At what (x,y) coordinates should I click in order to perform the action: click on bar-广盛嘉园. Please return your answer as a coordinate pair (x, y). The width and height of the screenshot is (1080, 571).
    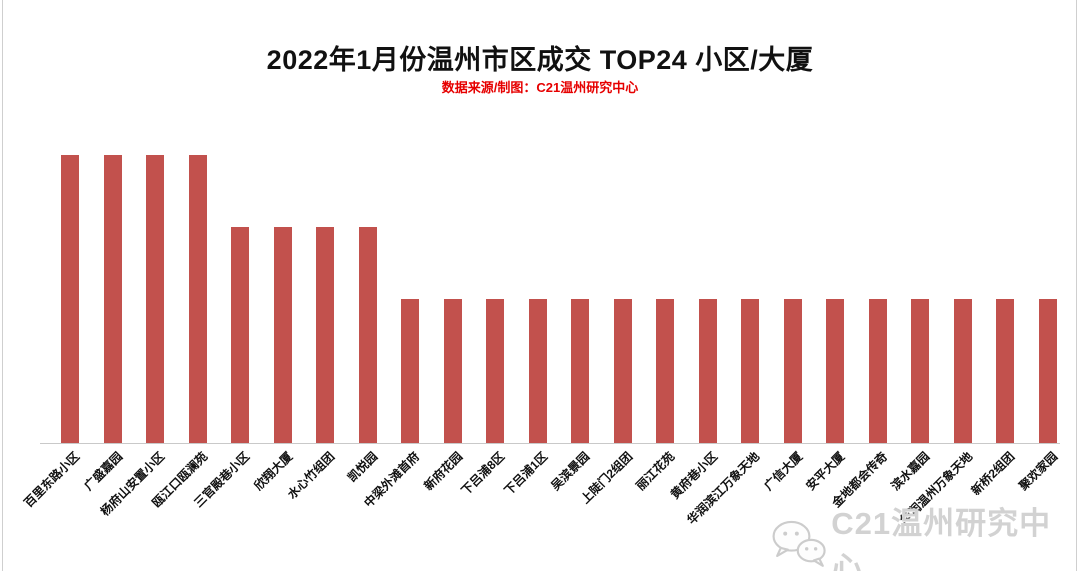
    Looking at the image, I should click on (112, 299).